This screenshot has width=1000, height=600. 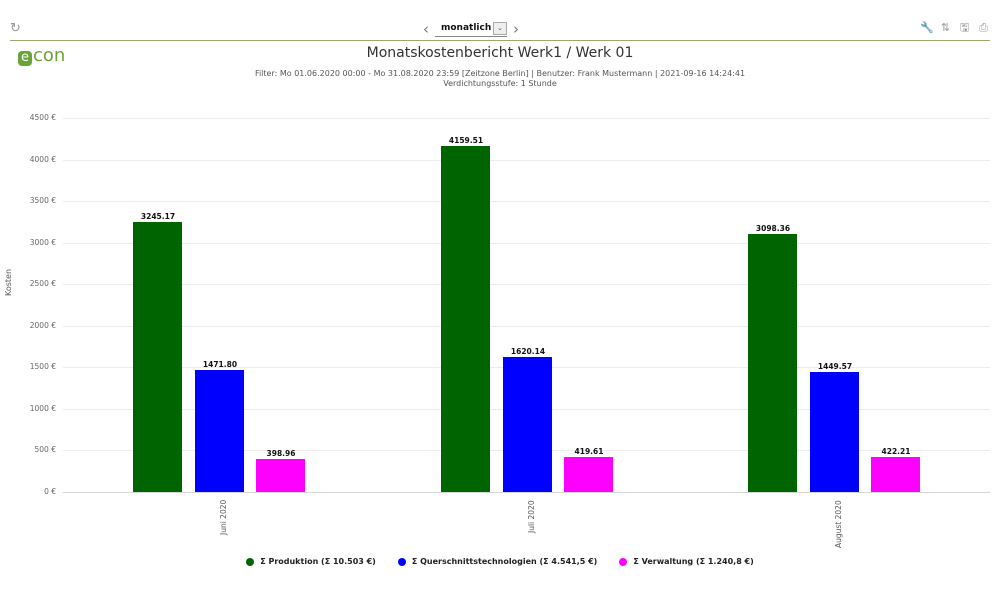 I want to click on bar-value-label: 3245.17, so click(x=158, y=217).